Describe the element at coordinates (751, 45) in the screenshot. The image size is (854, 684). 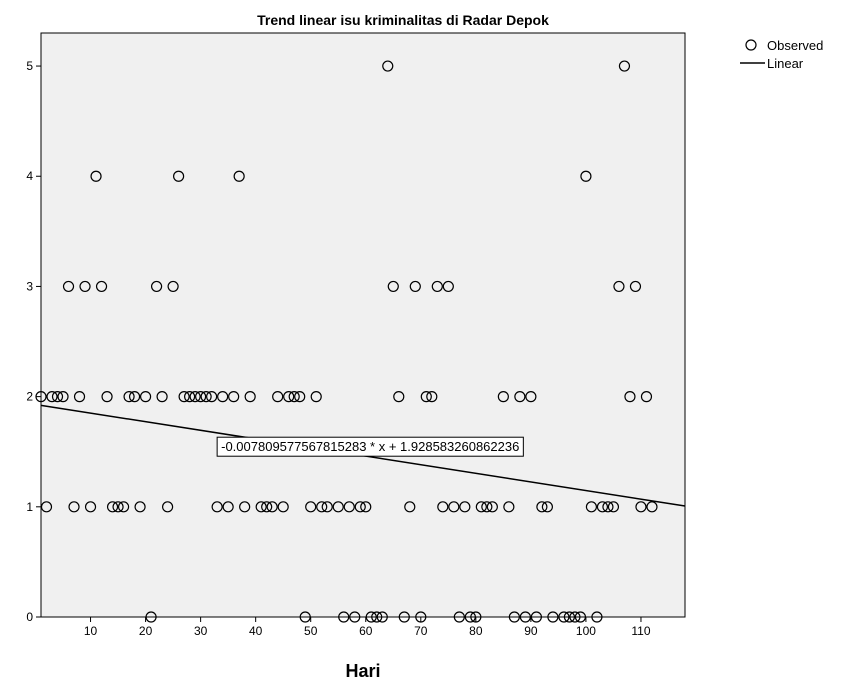
I see `legend-observed-marker-icon` at that location.